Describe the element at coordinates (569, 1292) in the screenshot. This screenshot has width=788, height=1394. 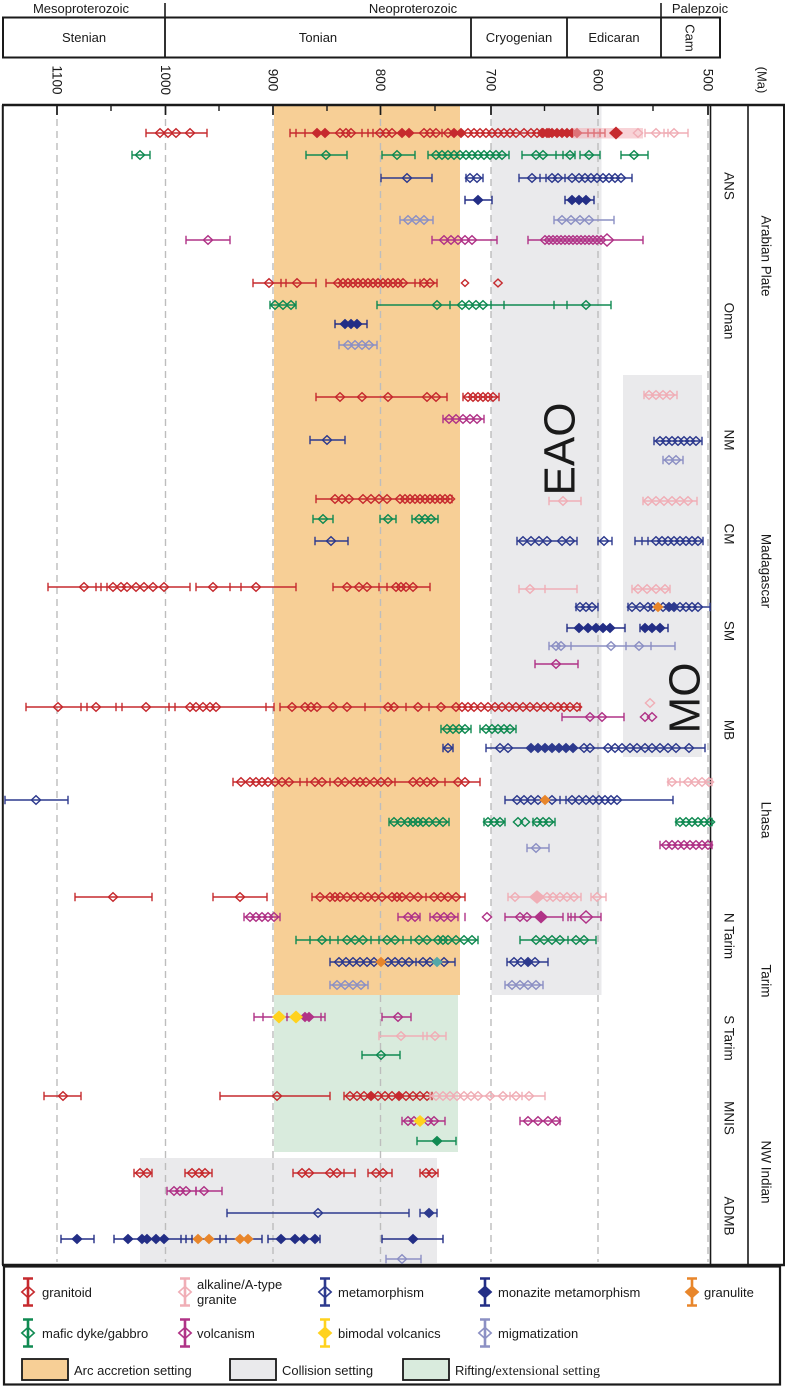
I see `svg-text: monazite metamorphism` at that location.